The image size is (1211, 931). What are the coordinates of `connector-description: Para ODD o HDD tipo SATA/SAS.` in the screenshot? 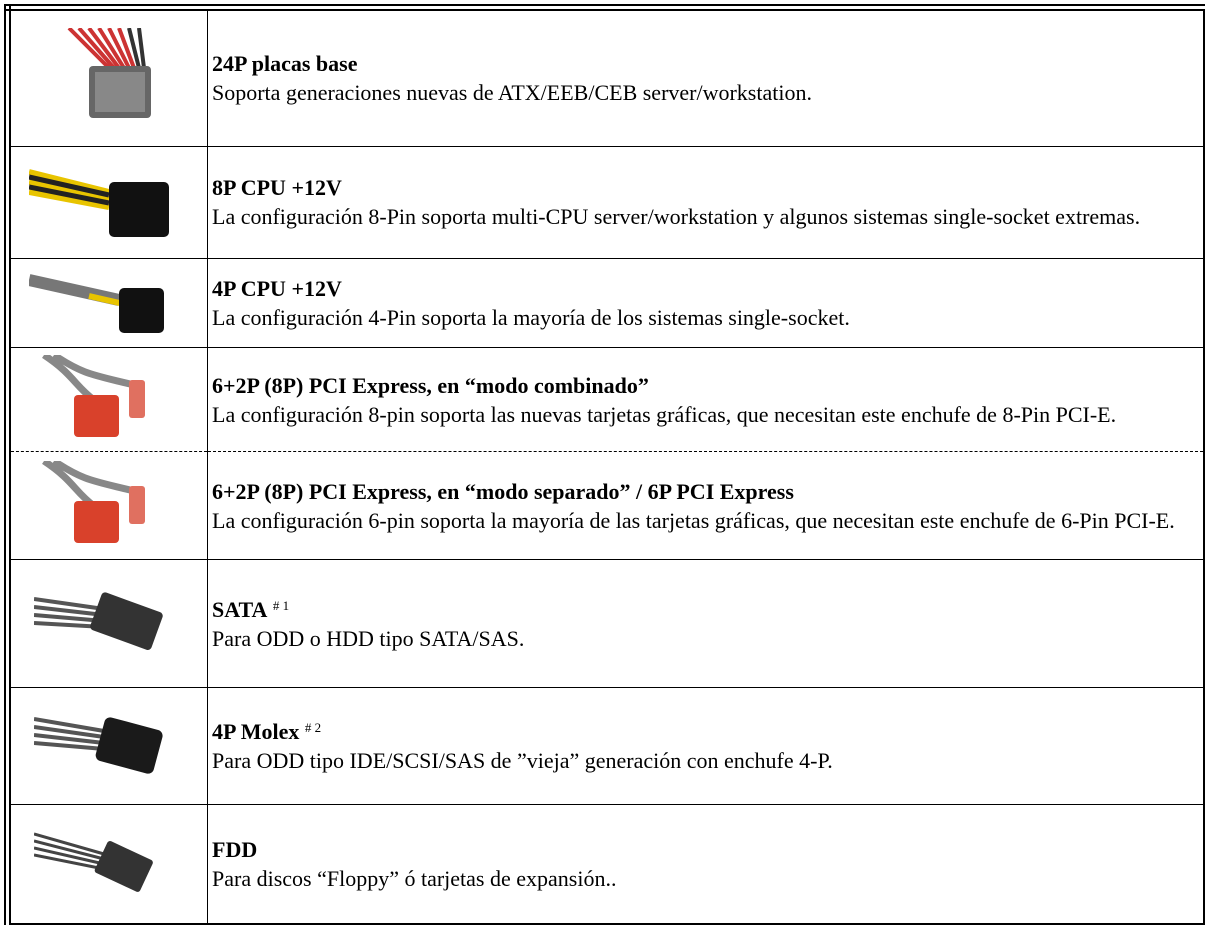 It's located at (368, 638).